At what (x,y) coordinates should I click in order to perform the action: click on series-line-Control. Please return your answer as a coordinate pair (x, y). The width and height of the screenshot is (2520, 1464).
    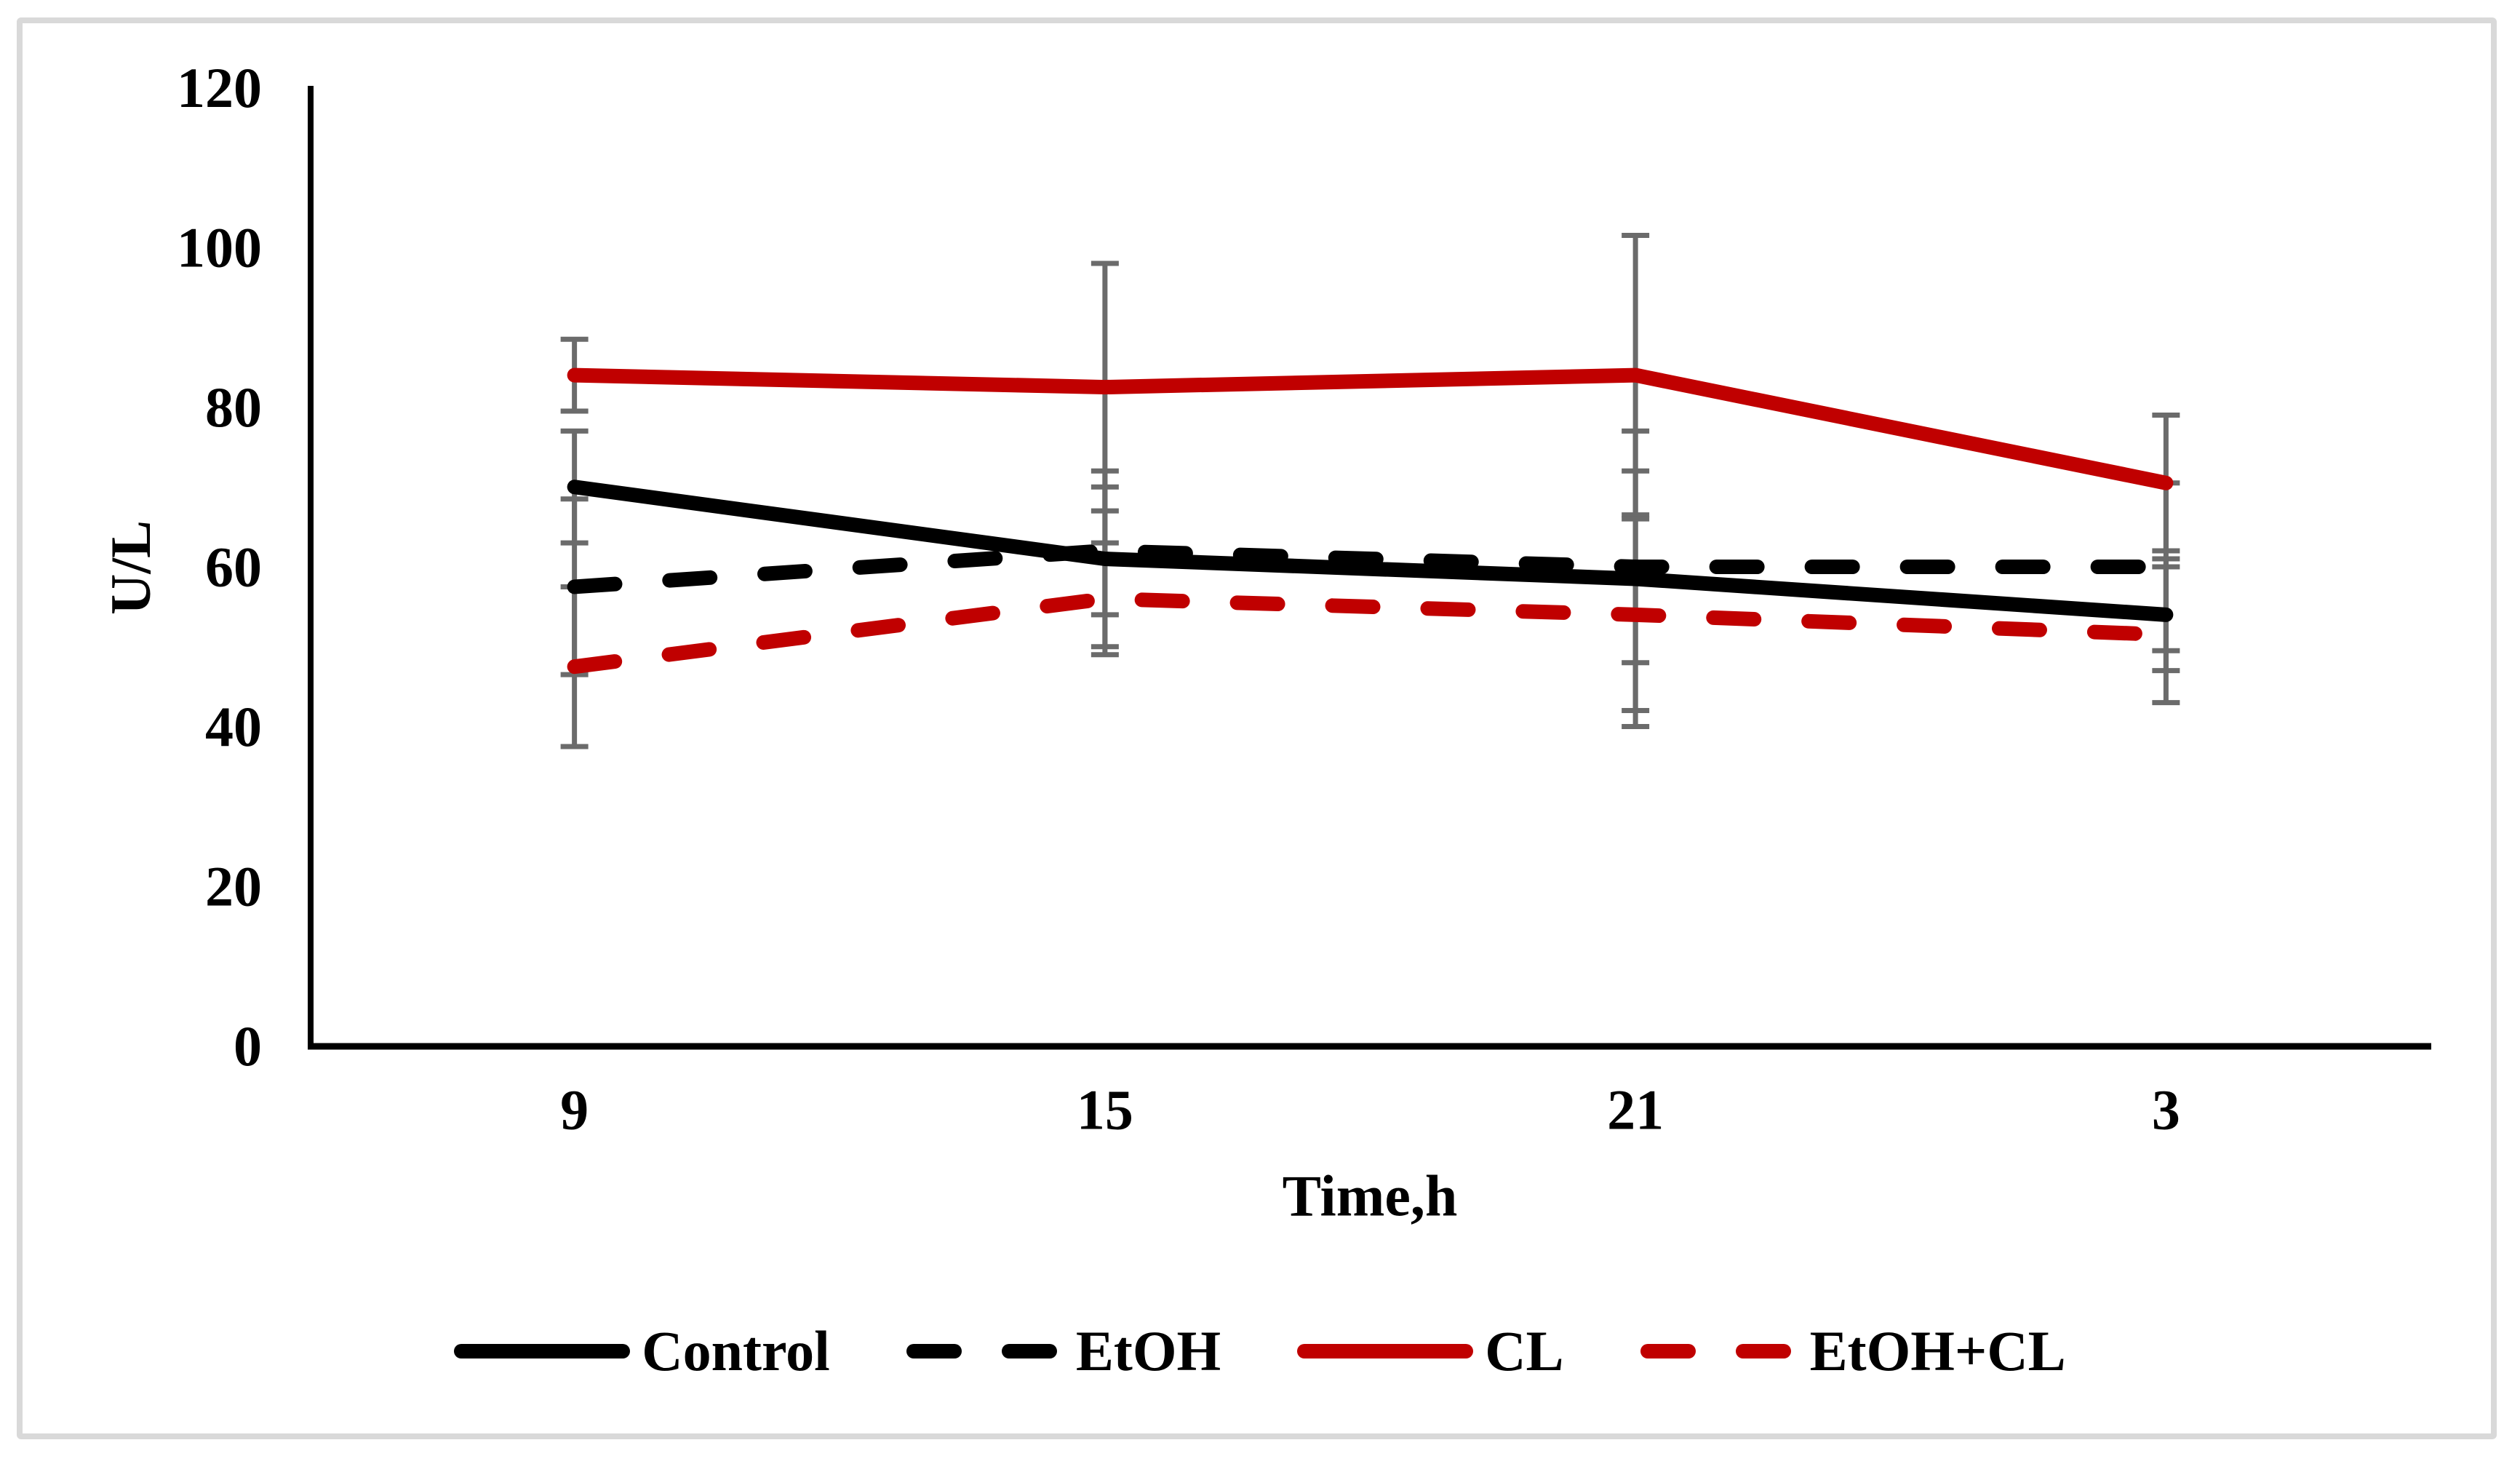
    Looking at the image, I should click on (1370, 551).